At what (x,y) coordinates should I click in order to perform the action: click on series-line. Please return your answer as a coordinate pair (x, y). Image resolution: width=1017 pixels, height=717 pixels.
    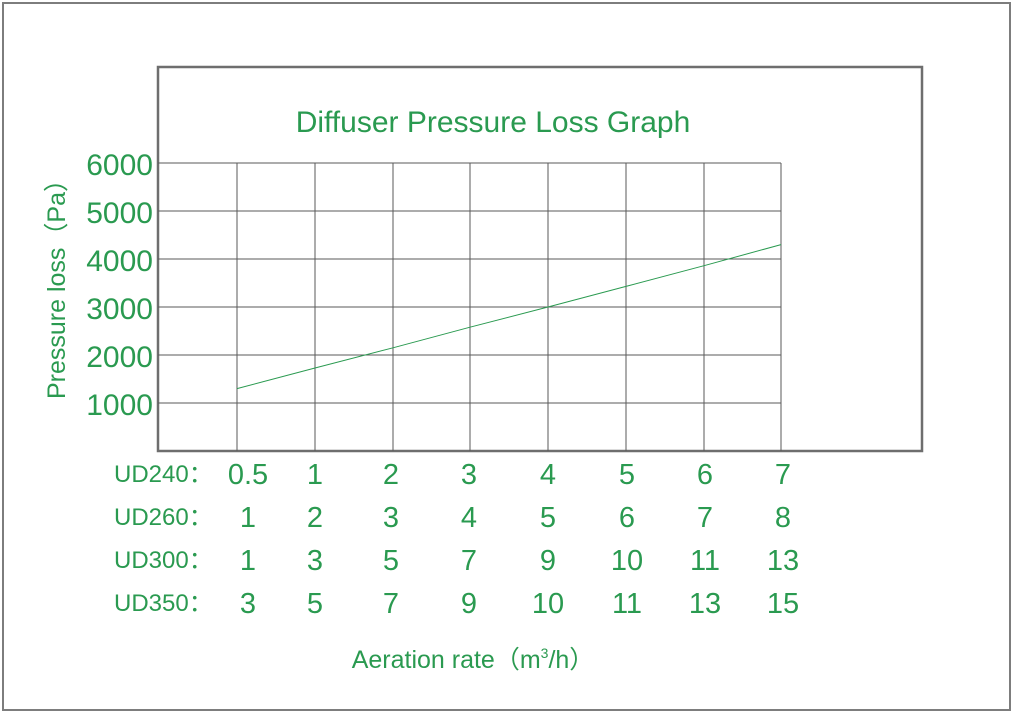
    Looking at the image, I should click on (509, 317).